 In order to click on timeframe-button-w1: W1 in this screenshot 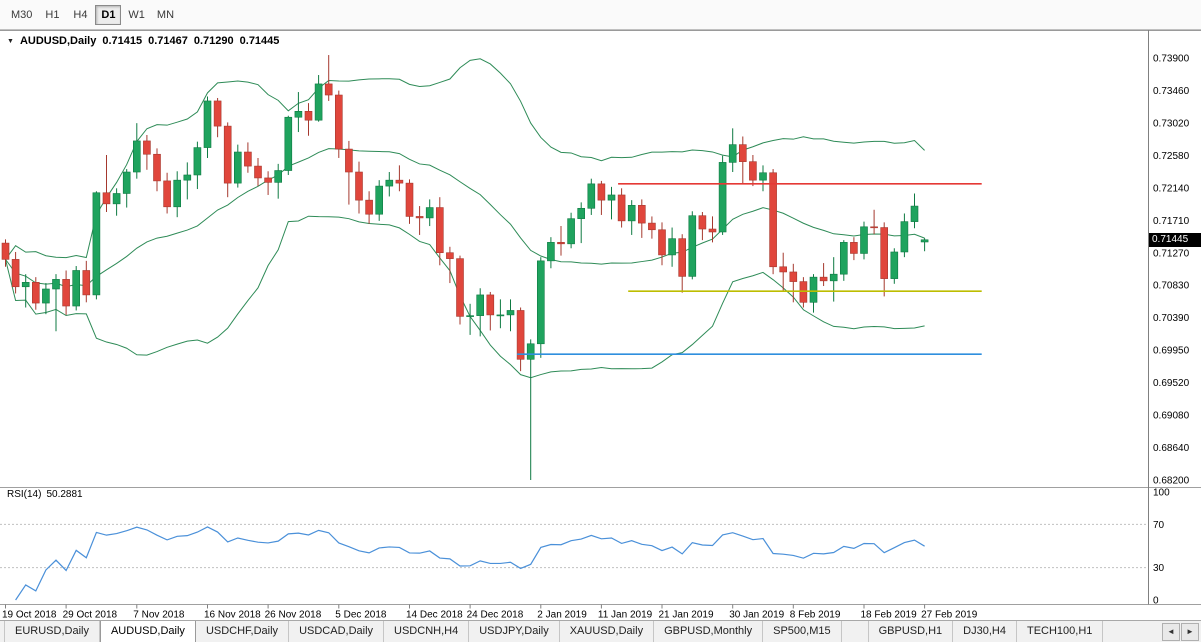, I will do `click(136, 14)`.